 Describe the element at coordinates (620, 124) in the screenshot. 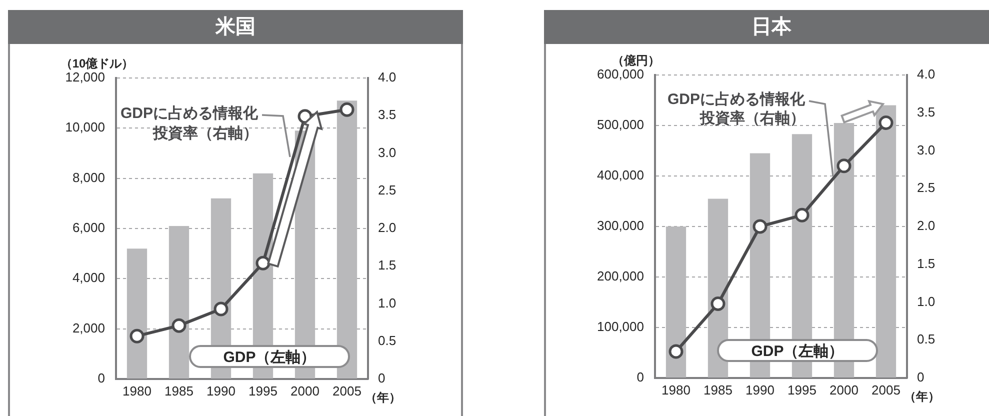

I see `y-tick-label: 500,000` at that location.